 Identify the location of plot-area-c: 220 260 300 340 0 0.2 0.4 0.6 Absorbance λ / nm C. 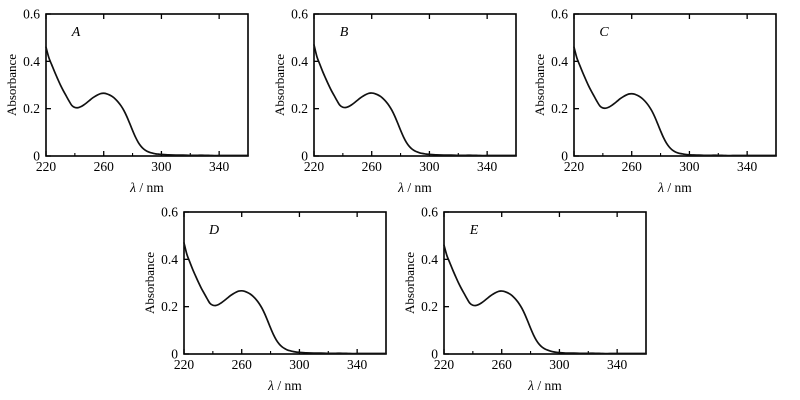
(654, 101).